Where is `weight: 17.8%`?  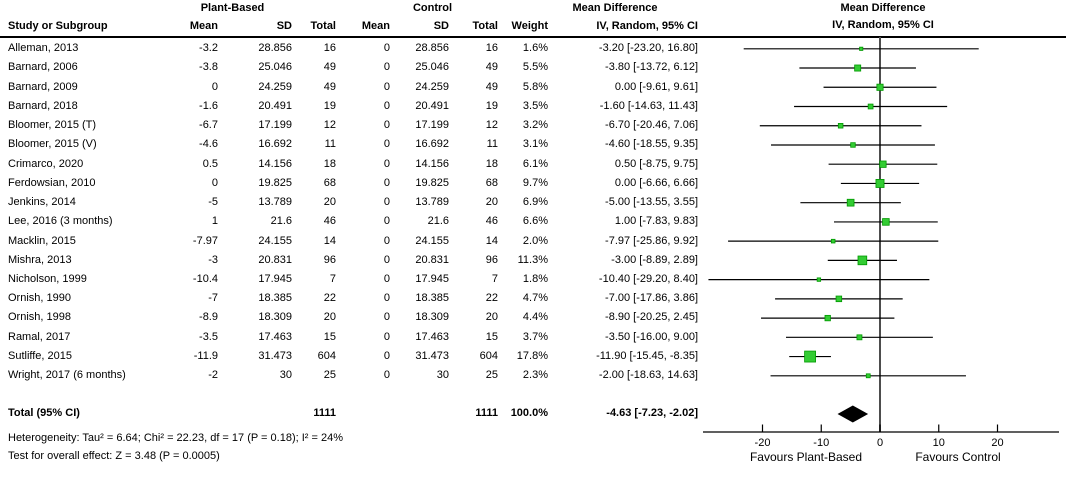
weight: 17.8% is located at coordinates (532, 355).